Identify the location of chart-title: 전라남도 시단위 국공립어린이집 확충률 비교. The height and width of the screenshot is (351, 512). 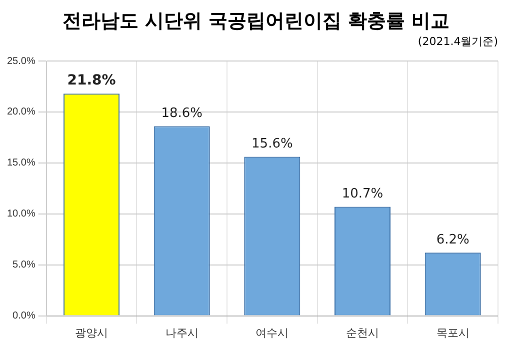
(256, 21).